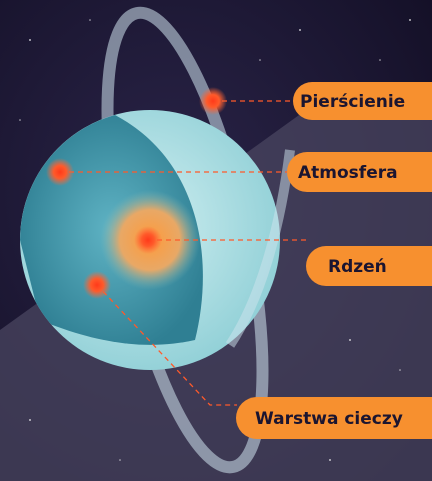 This screenshot has height=481, width=432. What do you see at coordinates (329, 419) in the screenshot?
I see `label: Warstwa cieczy` at bounding box center [329, 419].